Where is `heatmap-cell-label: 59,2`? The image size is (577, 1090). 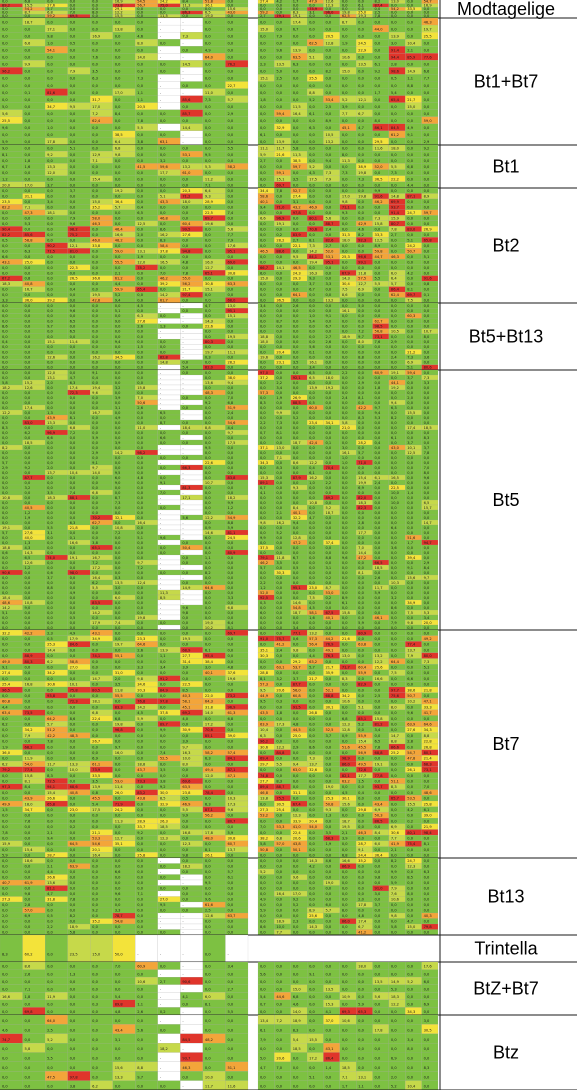 heatmap-cell-label: 59,2 is located at coordinates (51, 16).